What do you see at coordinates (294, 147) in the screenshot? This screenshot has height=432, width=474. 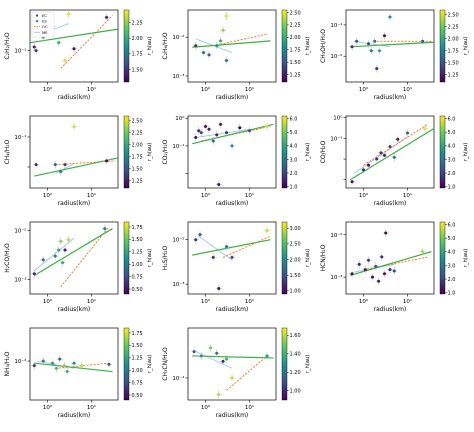 I see `colorbar-tick-label: 4.0` at bounding box center [294, 147].